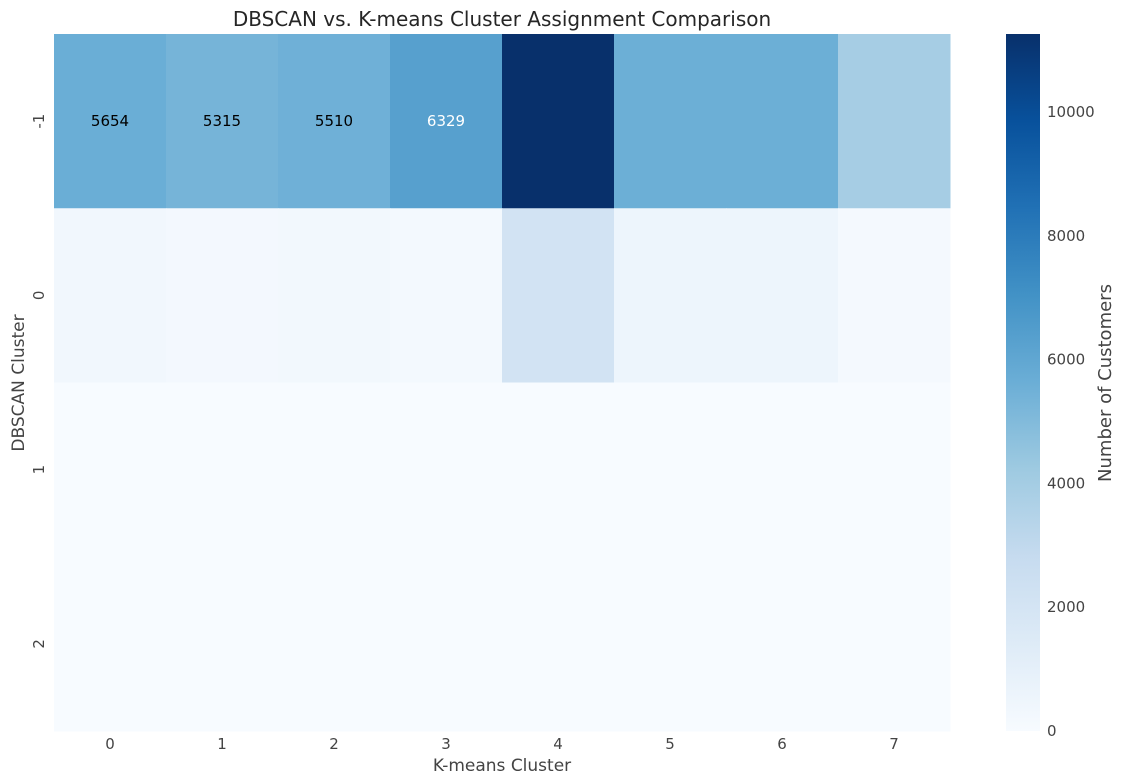 This screenshot has height=784, width=1126. I want to click on y-tick-label: 1, so click(39, 470).